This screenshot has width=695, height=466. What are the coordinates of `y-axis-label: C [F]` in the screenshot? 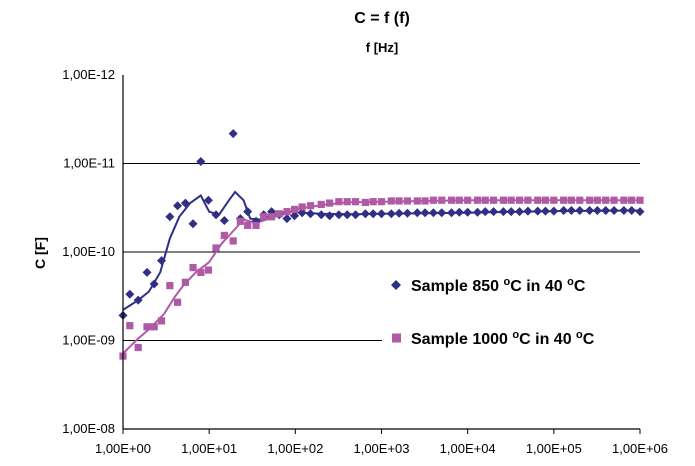 It's located at (40, 253).